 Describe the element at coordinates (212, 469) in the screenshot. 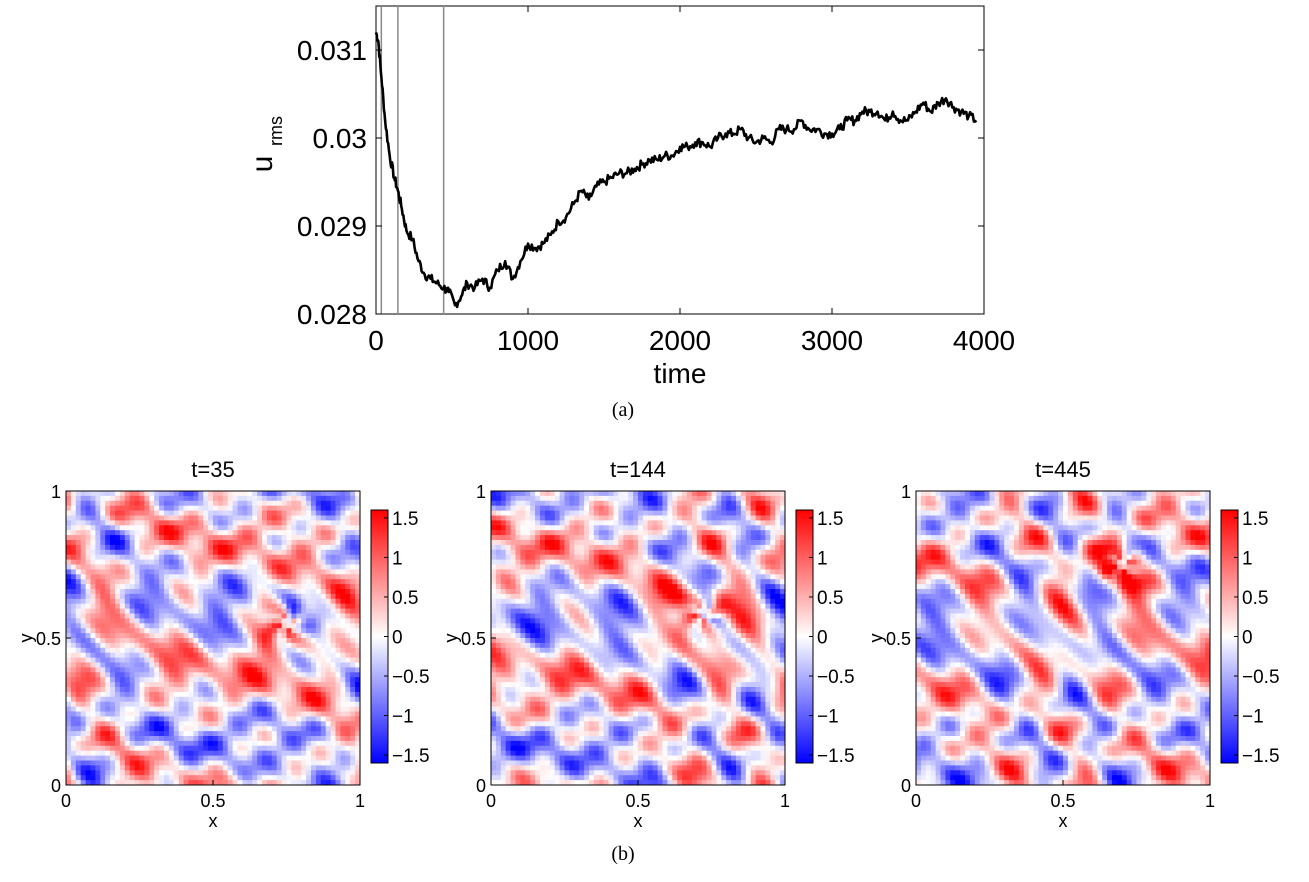

I see `map-title: t=35` at that location.